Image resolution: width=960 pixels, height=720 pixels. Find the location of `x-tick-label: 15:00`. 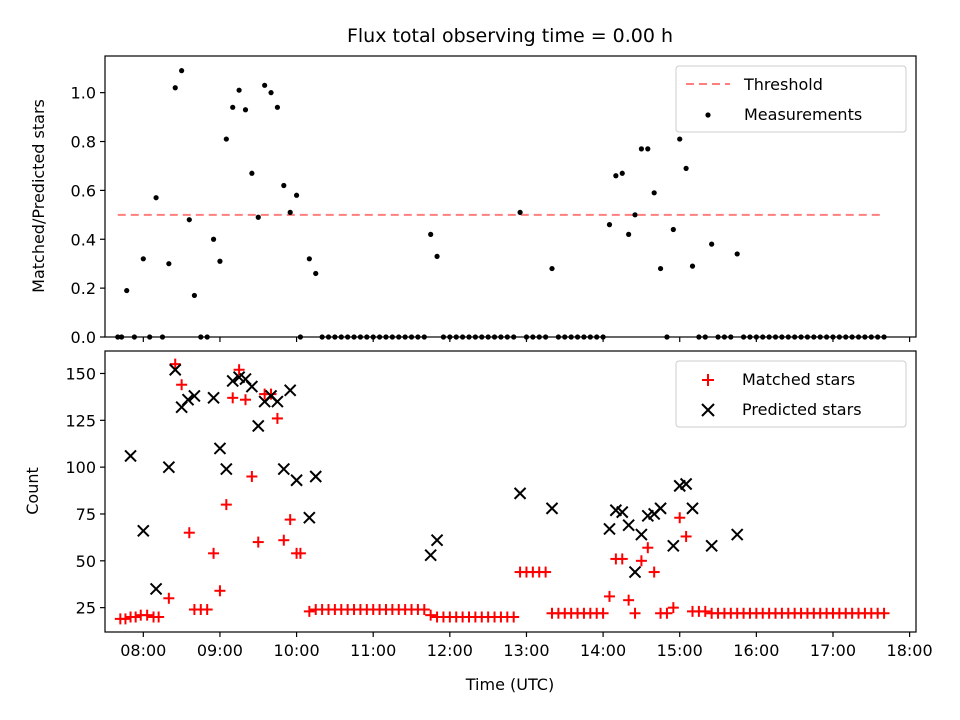

x-tick-label: 15:00 is located at coordinates (680, 650).